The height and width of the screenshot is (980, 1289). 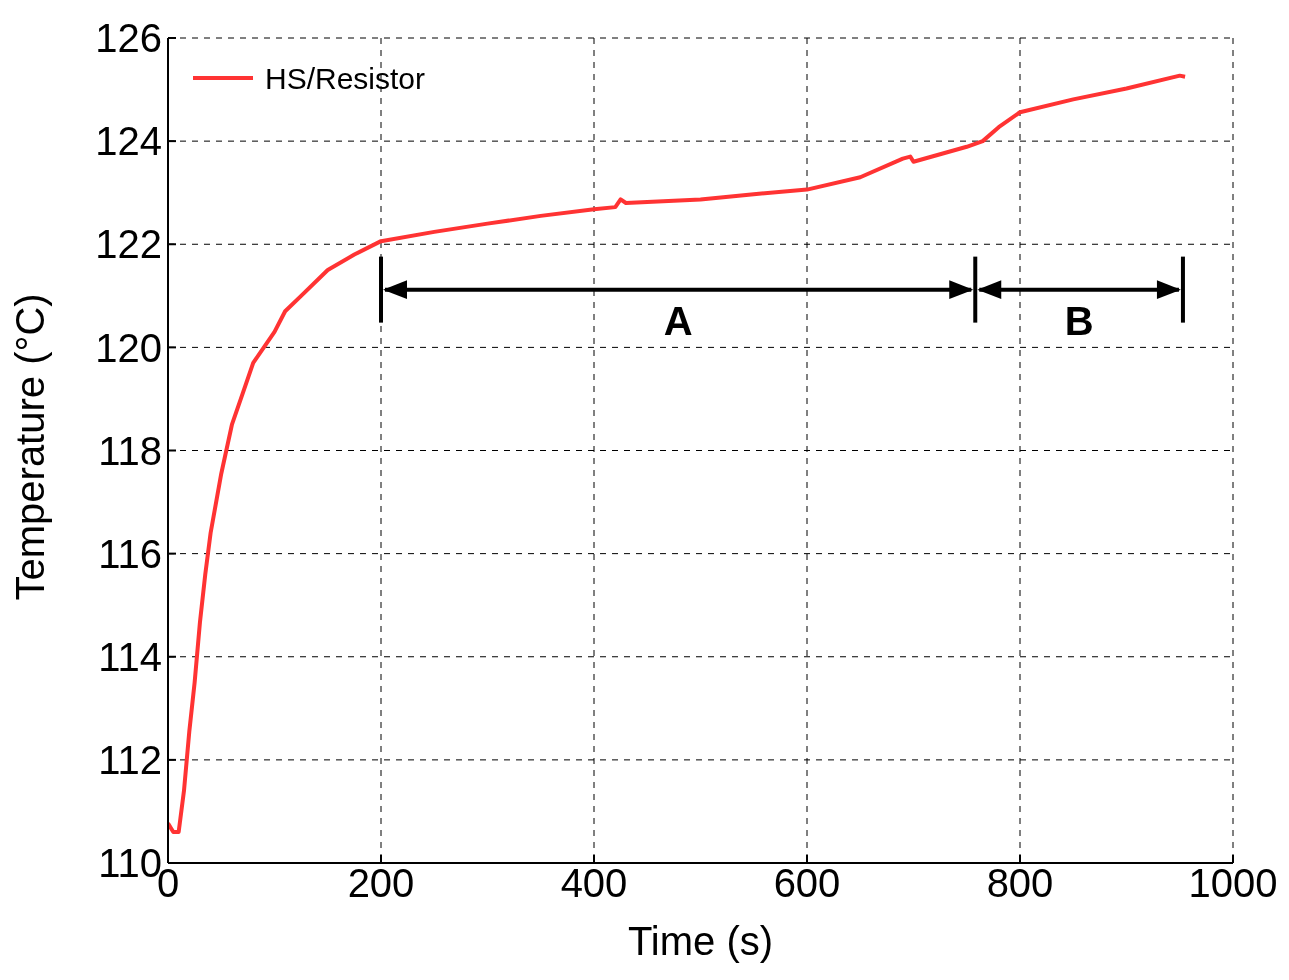 What do you see at coordinates (1020, 883) in the screenshot?
I see `x-tick-label: 800` at bounding box center [1020, 883].